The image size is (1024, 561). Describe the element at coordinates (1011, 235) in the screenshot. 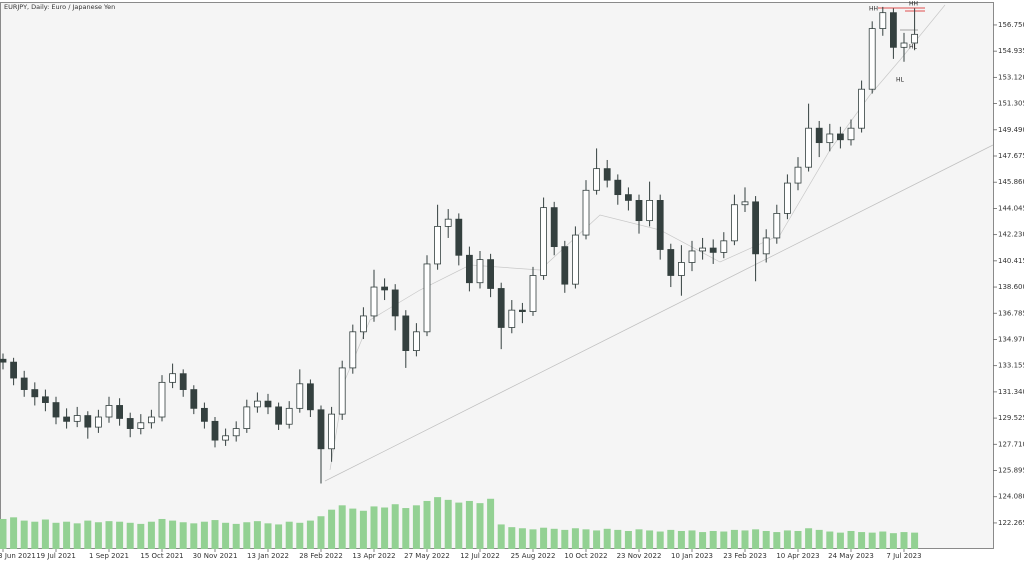

I see `y-tick-label: 142.230` at that location.